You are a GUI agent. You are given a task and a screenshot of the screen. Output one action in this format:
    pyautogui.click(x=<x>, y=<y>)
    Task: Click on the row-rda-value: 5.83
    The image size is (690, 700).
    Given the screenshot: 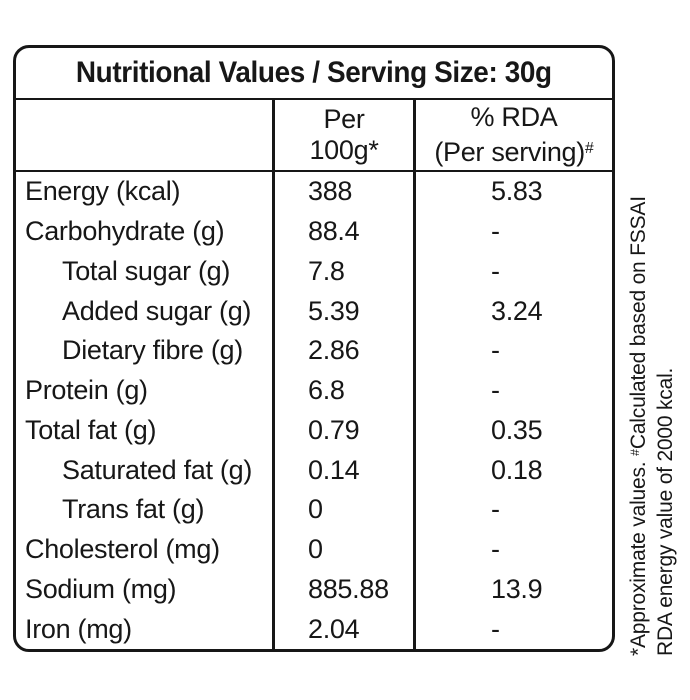 What is the action you would take?
    pyautogui.click(x=517, y=191)
    